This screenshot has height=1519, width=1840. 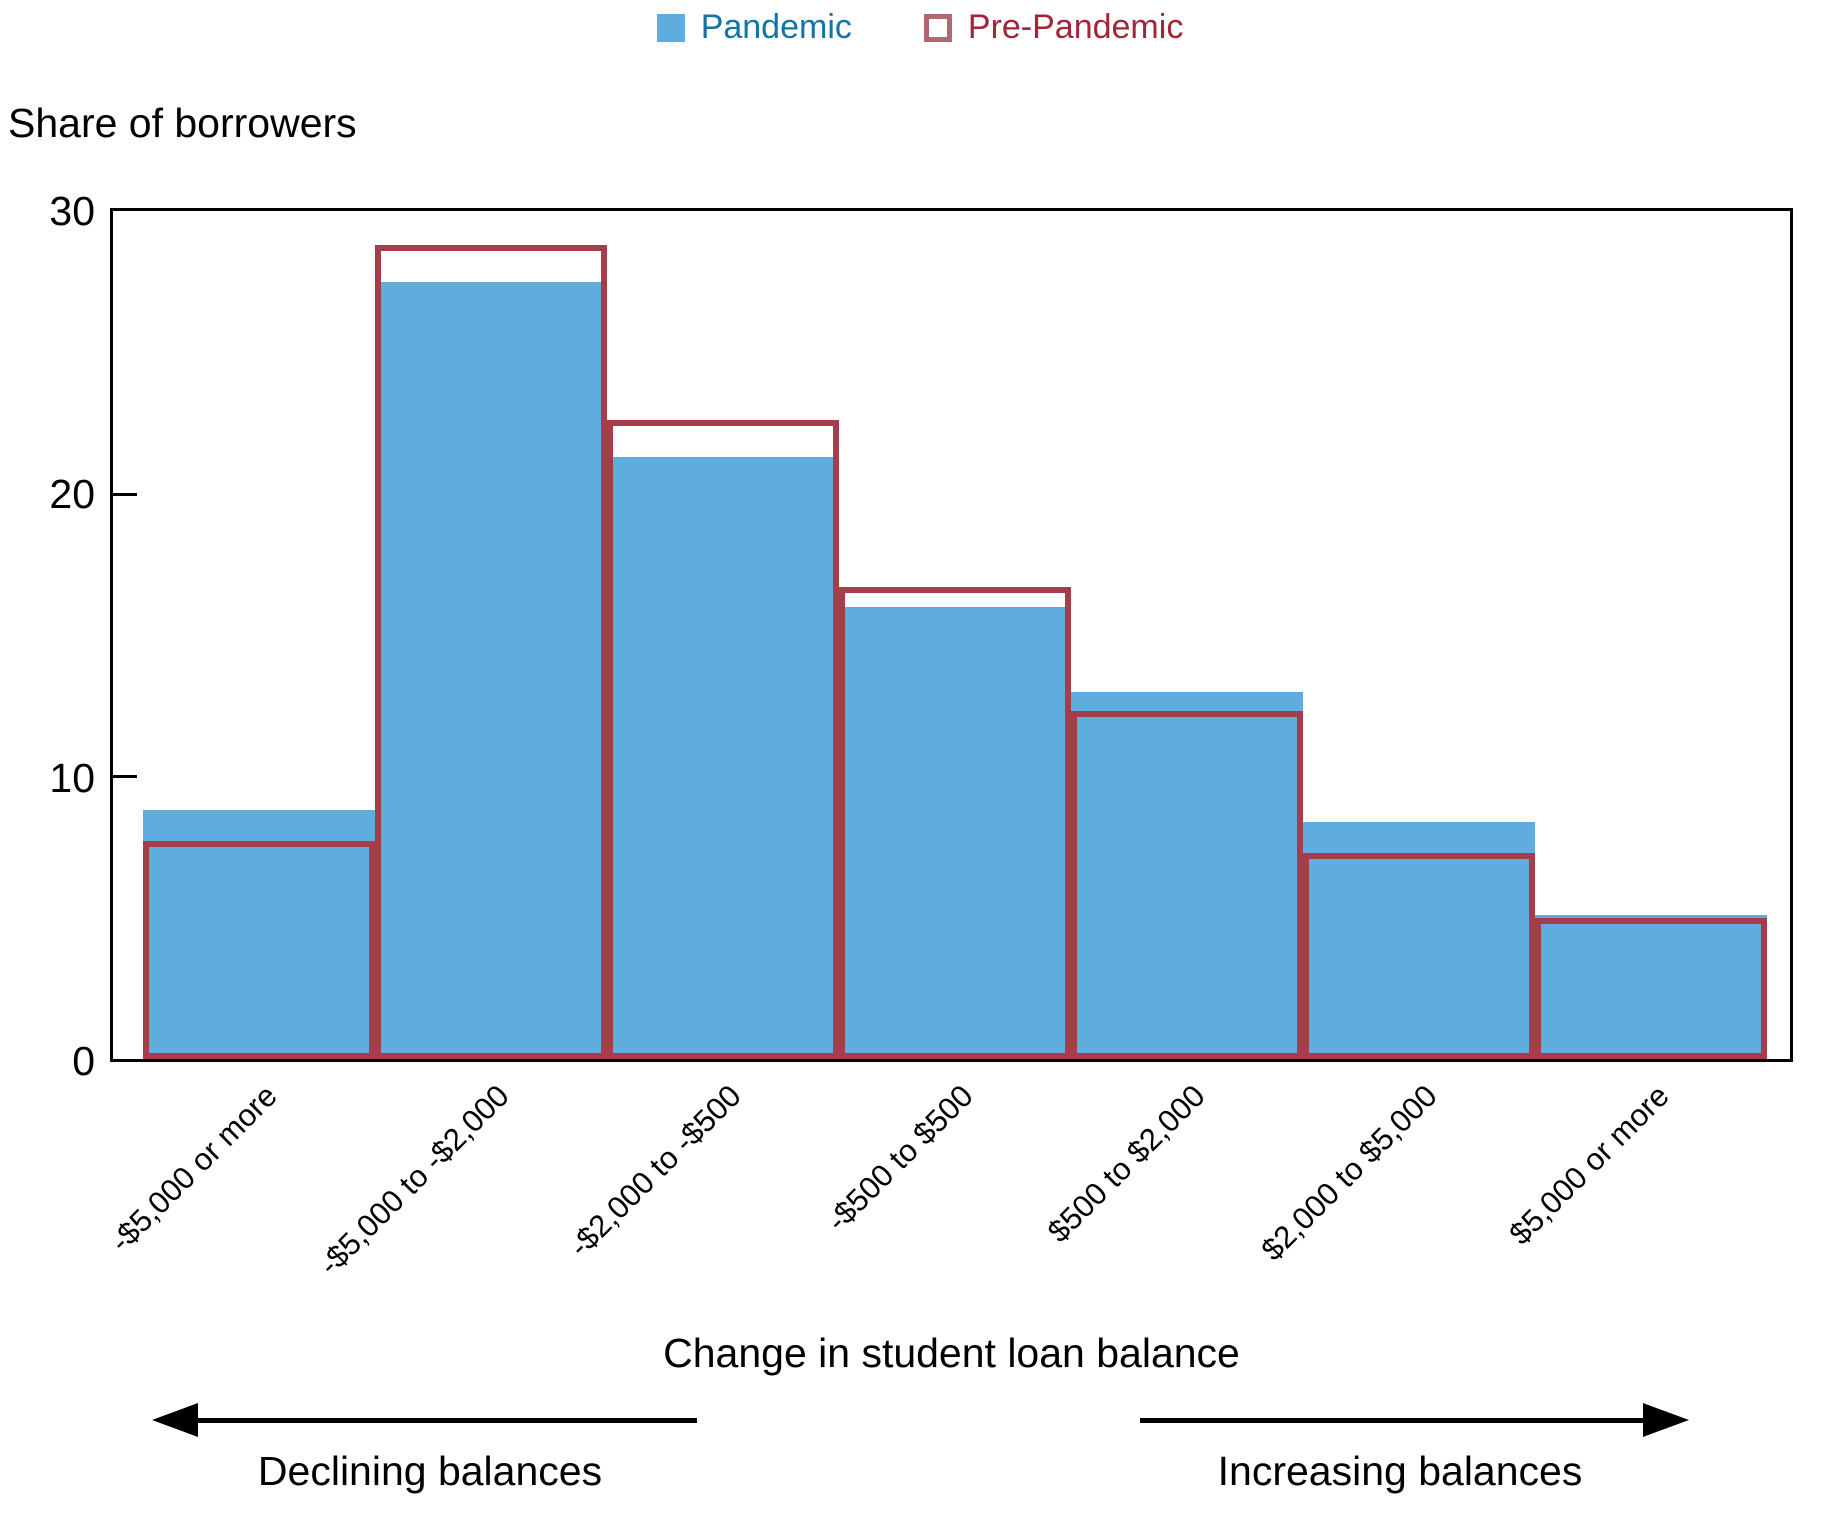 What do you see at coordinates (1589, 1165) in the screenshot?
I see `x-category-label-6: $5,000 or more` at bounding box center [1589, 1165].